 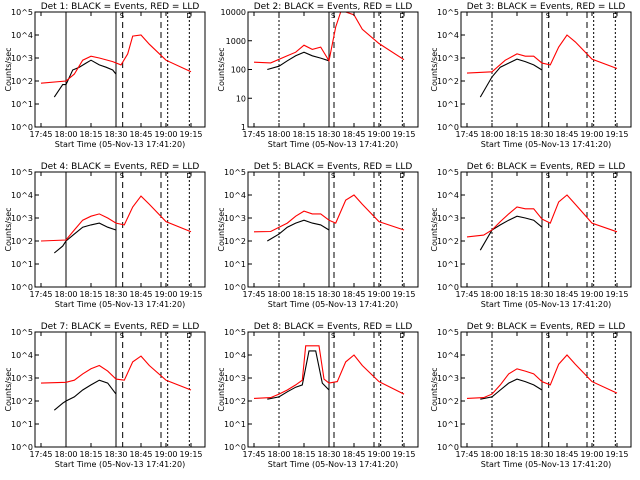 I want to click on panel-5-x-tick-label-6: 19:00, so click(x=378, y=294).